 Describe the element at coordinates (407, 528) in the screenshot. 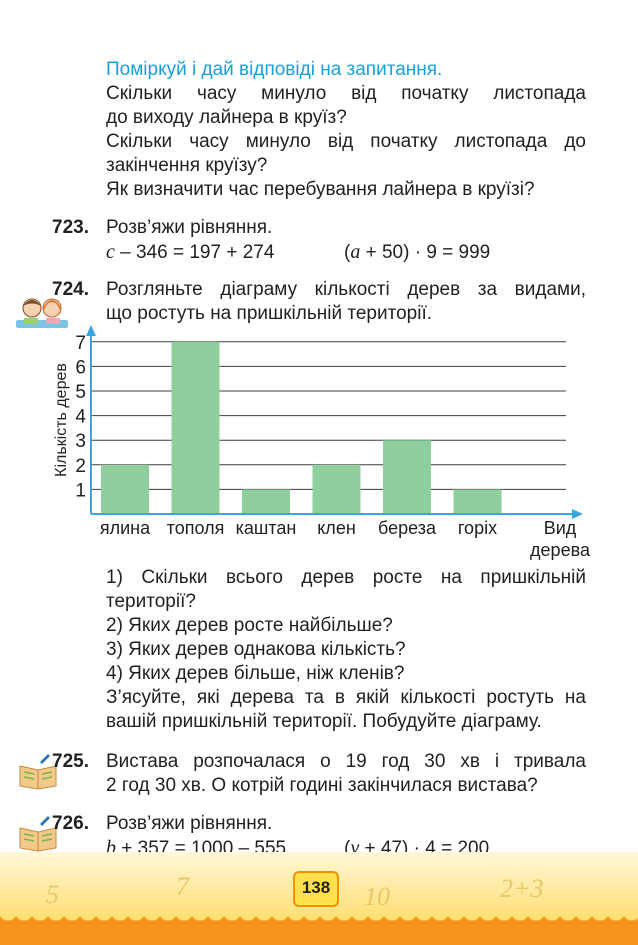

I see `x-tick-label: береза` at that location.